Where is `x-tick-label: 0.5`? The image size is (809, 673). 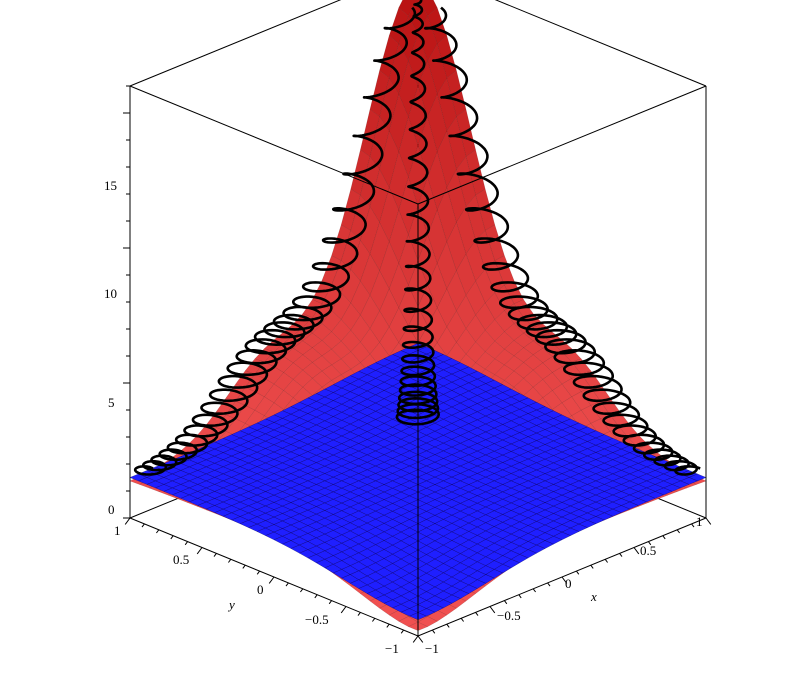
x-tick-label: 0.5 is located at coordinates (648, 550).